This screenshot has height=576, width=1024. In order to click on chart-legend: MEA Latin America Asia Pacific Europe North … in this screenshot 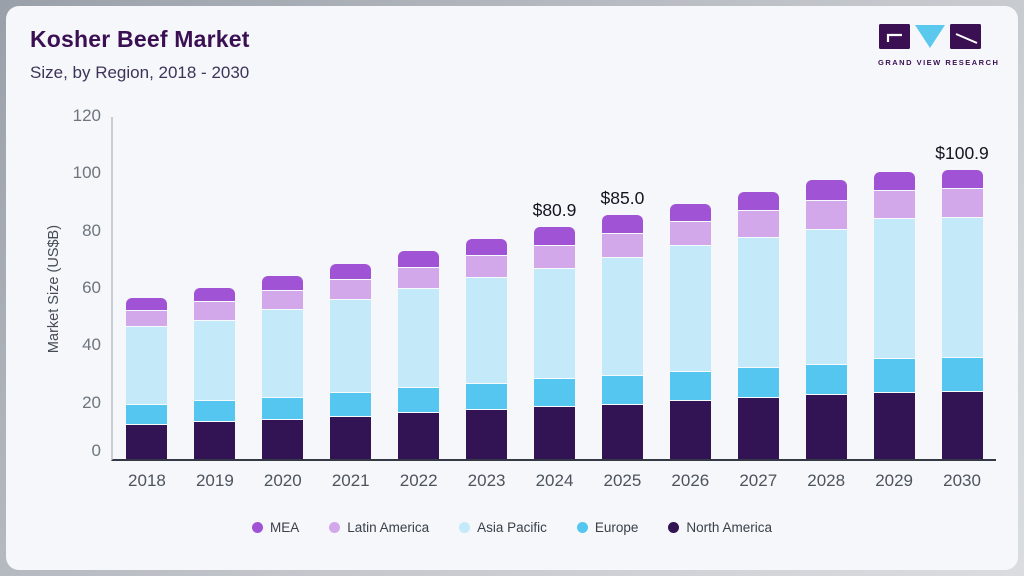, I will do `click(512, 527)`.